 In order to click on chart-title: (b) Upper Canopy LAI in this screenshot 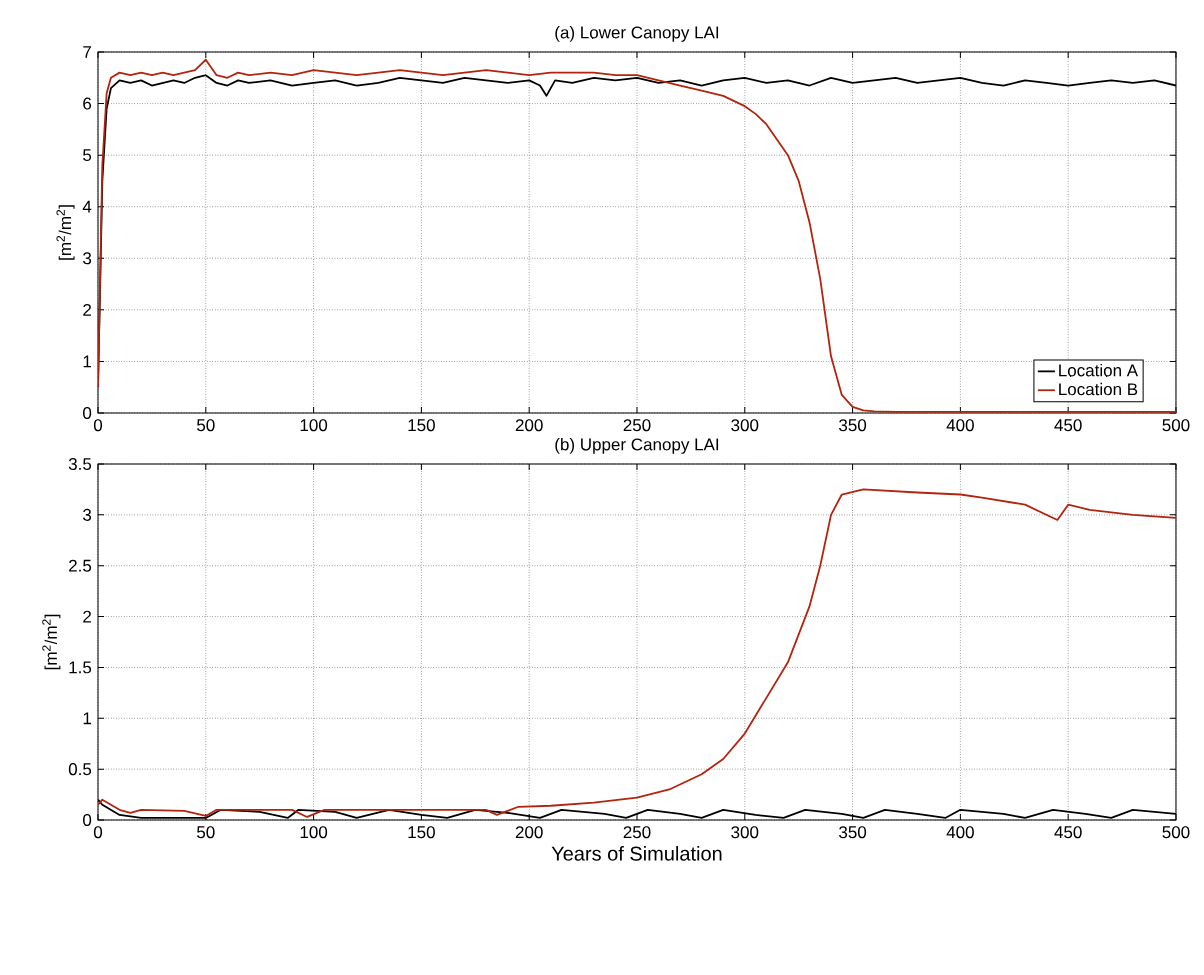, I will do `click(637, 445)`.